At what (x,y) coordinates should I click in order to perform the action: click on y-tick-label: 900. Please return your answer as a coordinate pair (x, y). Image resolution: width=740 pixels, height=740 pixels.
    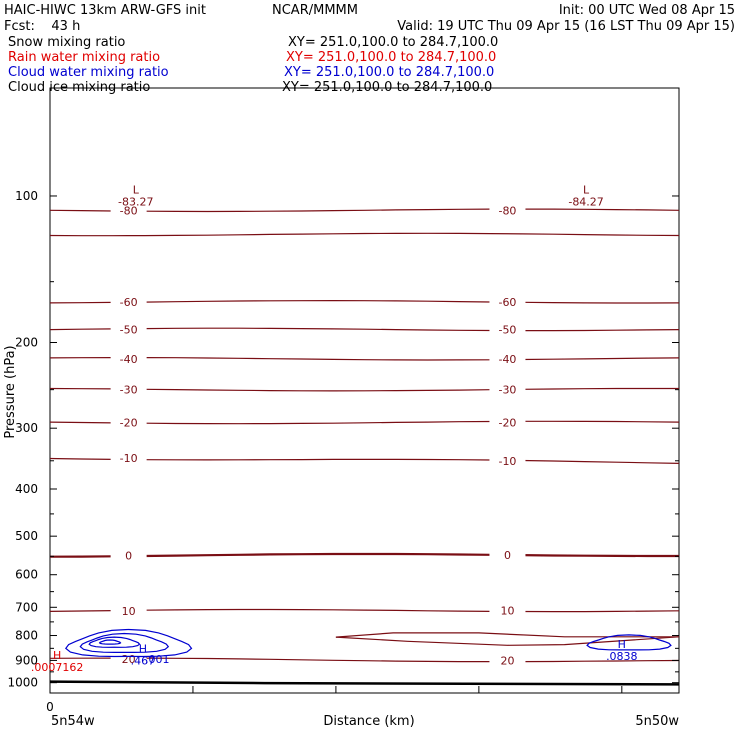
    Looking at the image, I should click on (26, 660).